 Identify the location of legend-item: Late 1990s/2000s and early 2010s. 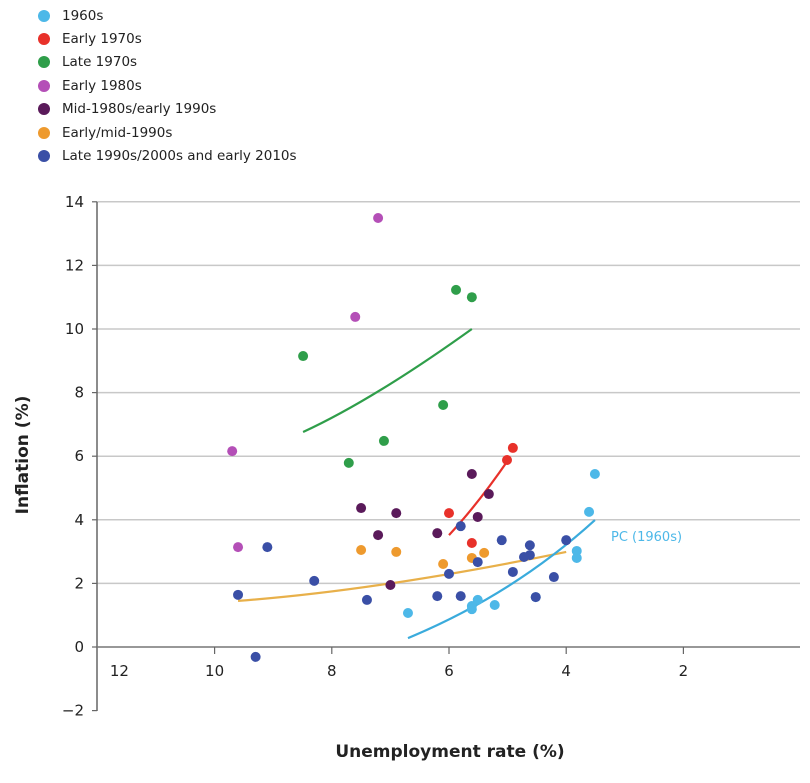
(167, 155).